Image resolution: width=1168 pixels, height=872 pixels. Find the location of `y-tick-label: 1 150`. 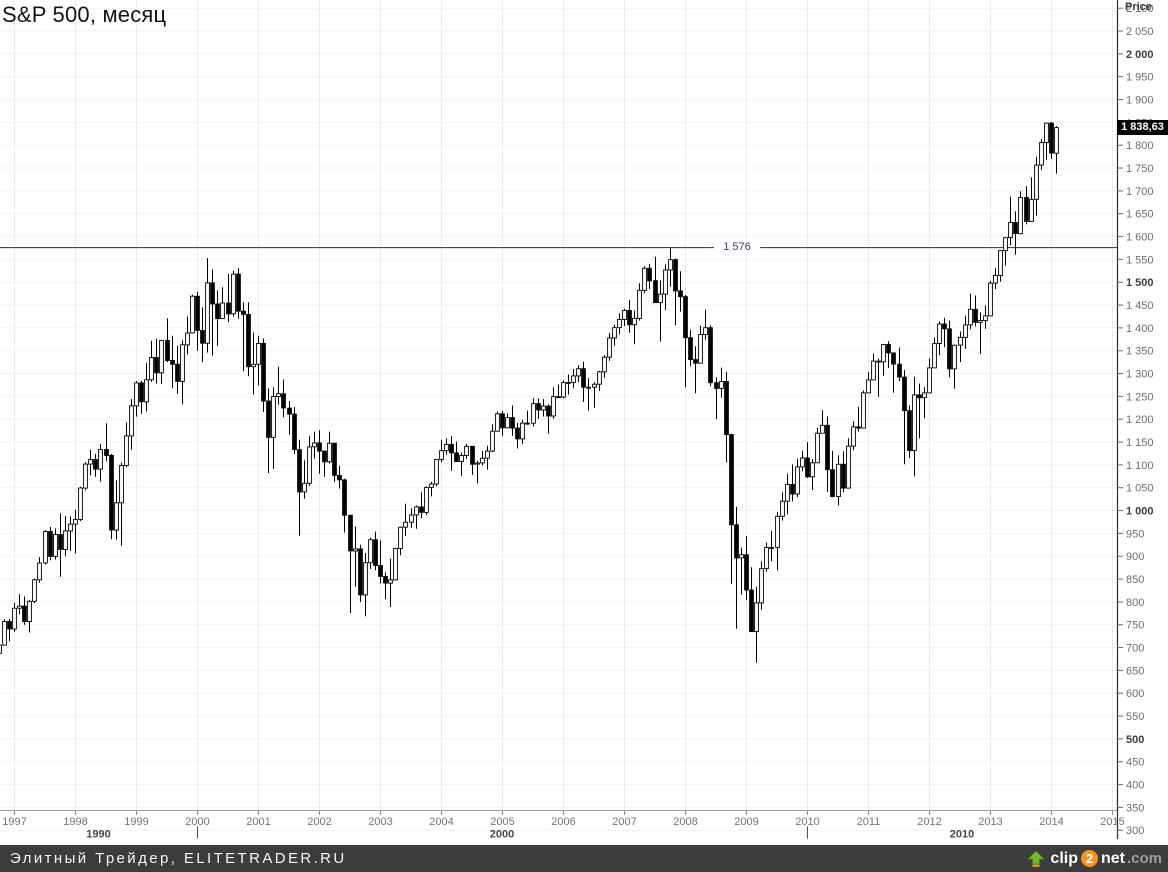

y-tick-label: 1 150 is located at coordinates (1140, 443).